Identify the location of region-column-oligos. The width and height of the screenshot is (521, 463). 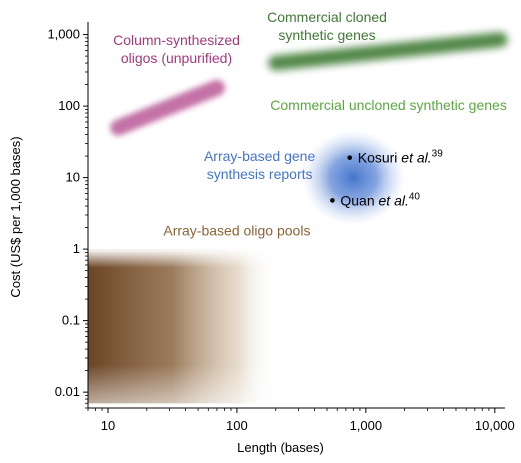
(167, 107).